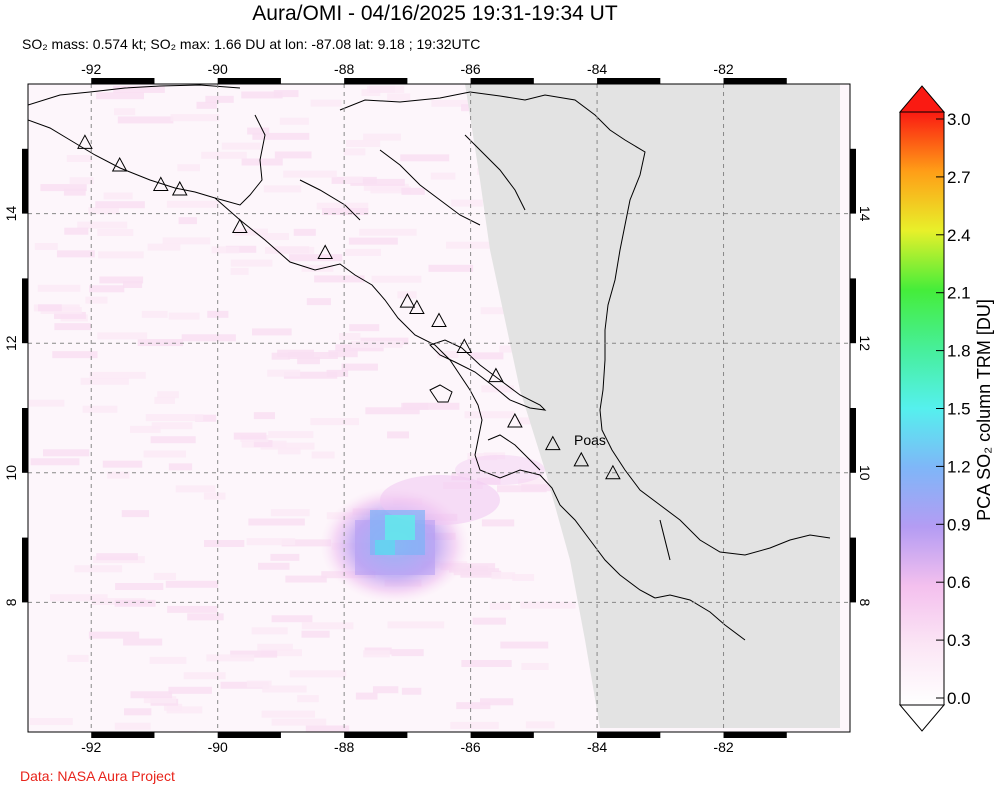 This screenshot has width=999, height=800. Describe the element at coordinates (959, 698) in the screenshot. I see `colorbar-tick-label: 0.0` at that location.